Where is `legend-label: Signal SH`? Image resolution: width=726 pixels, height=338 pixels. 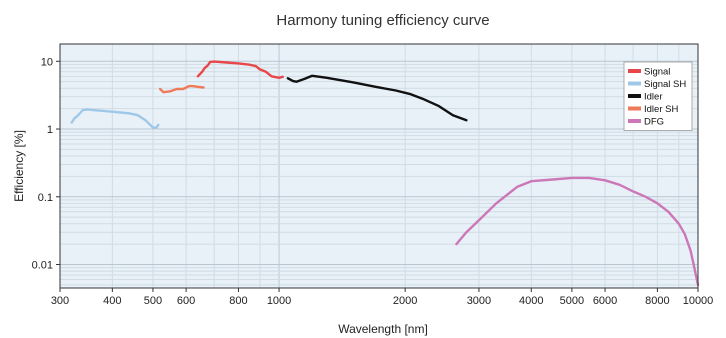
legend-label: Signal SH is located at coordinates (665, 84).